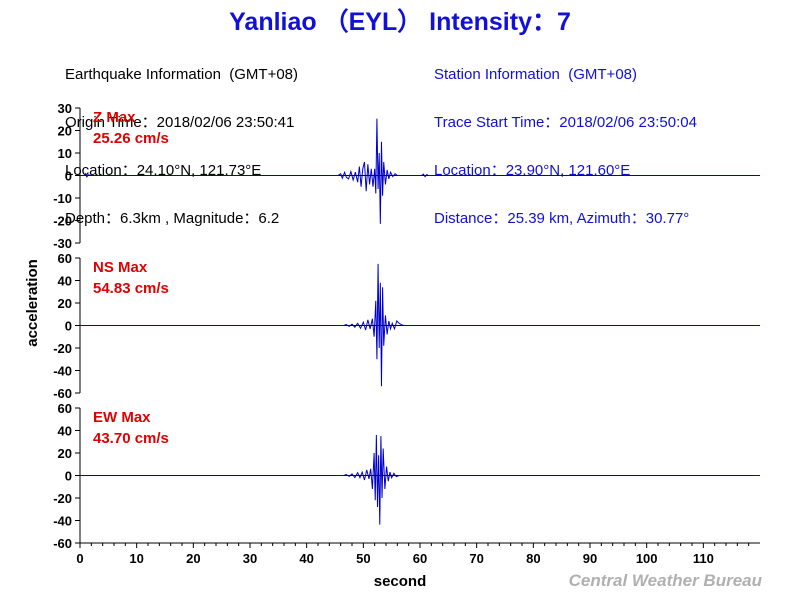 The image size is (800, 600). What do you see at coordinates (193, 558) in the screenshot?
I see `x-tick-label: 20` at bounding box center [193, 558].